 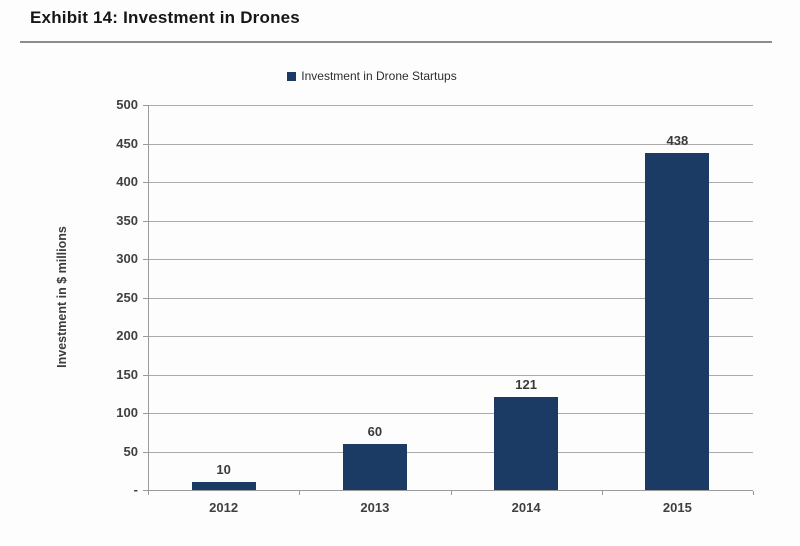 I want to click on bar-value-label: 60, so click(x=375, y=431).